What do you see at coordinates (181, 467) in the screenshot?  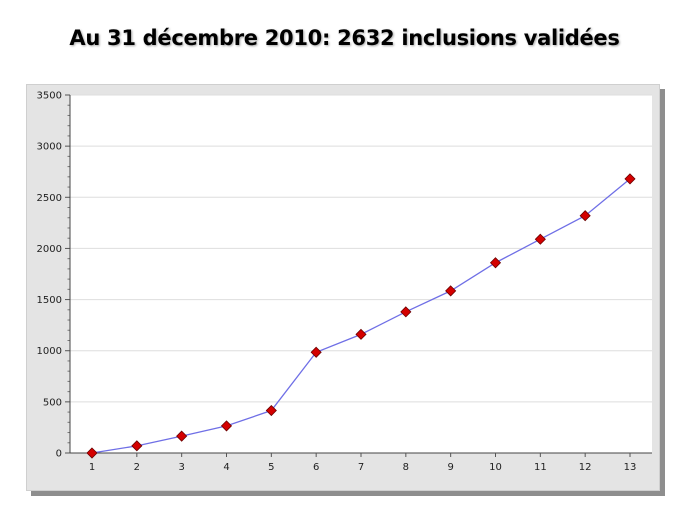 I see `x-tick-label: 3` at bounding box center [181, 467].